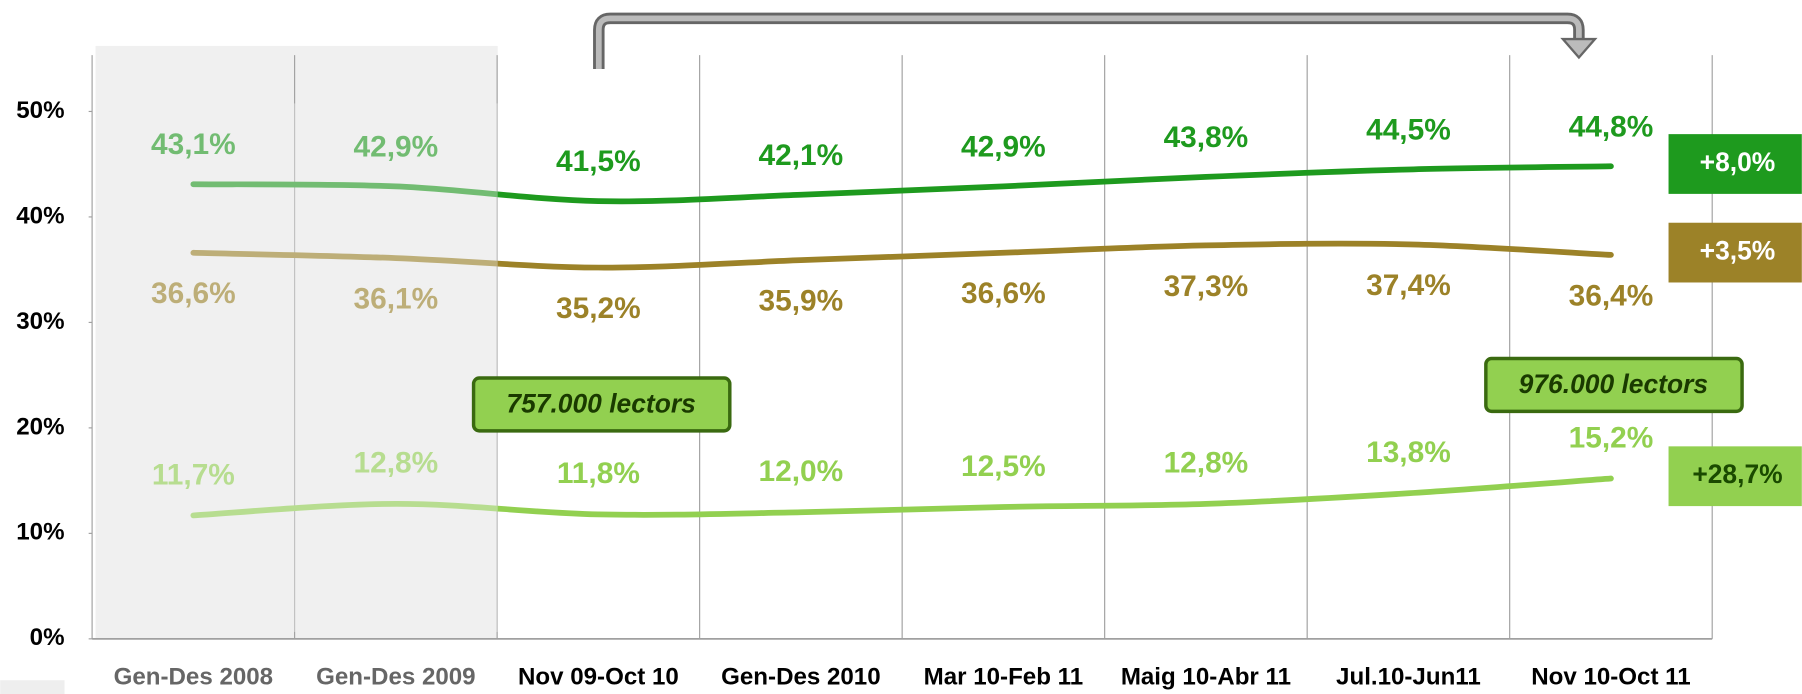 The image size is (1802, 694). Describe the element at coordinates (1408, 285) in the screenshot. I see `data-label: 37,4%` at that location.